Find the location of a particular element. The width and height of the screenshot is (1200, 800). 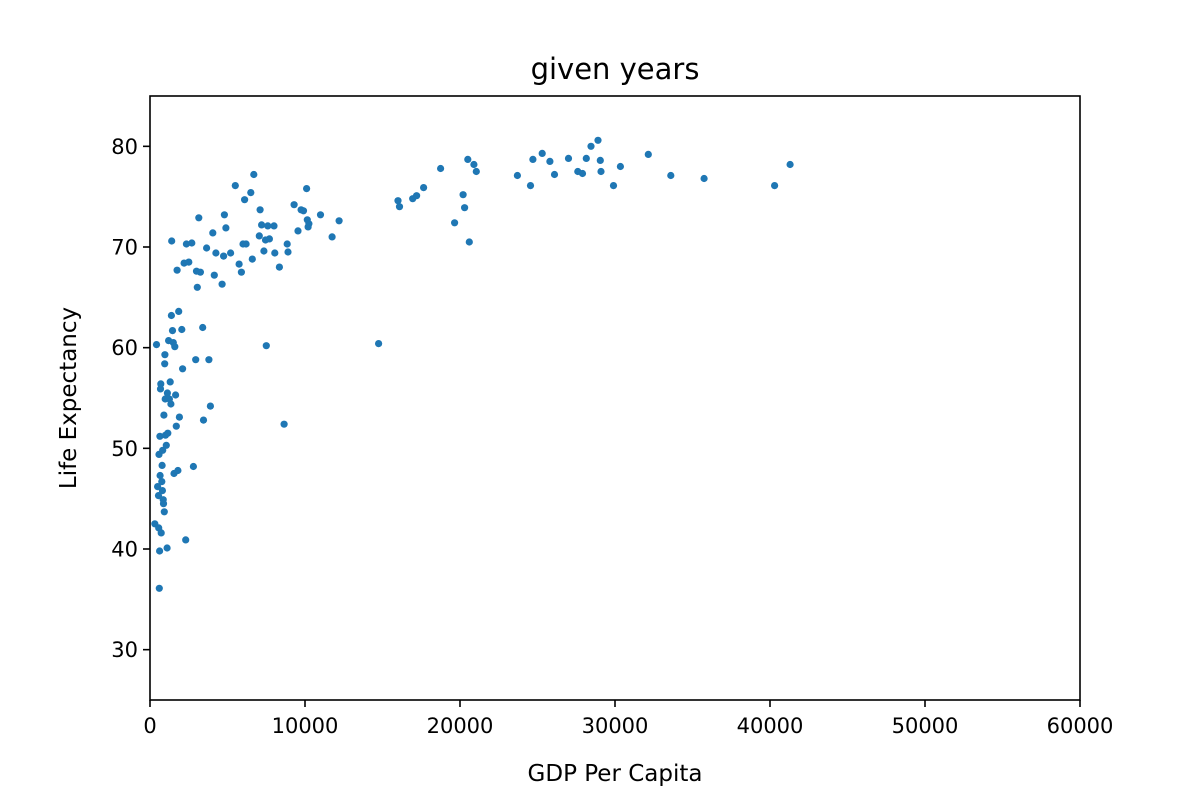

x-tick-label: 60000 is located at coordinates (1080, 726).